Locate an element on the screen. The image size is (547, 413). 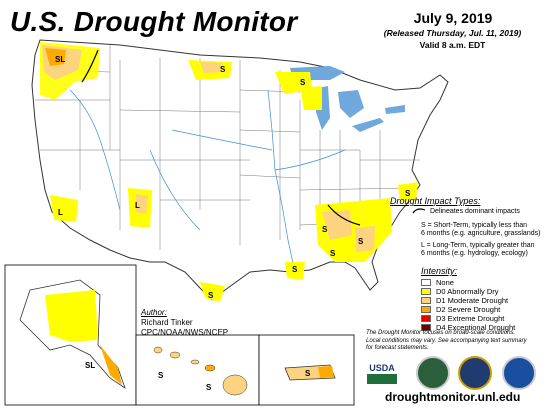
intensity-label: None is located at coordinates (445, 282).